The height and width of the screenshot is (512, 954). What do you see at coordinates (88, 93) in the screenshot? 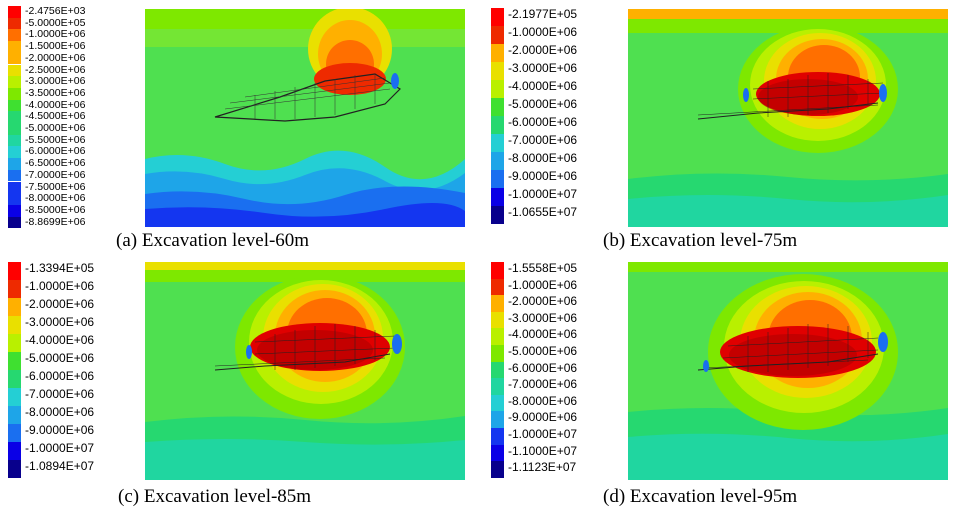
I see `legend-row: -3.5000E+06` at bounding box center [88, 93].